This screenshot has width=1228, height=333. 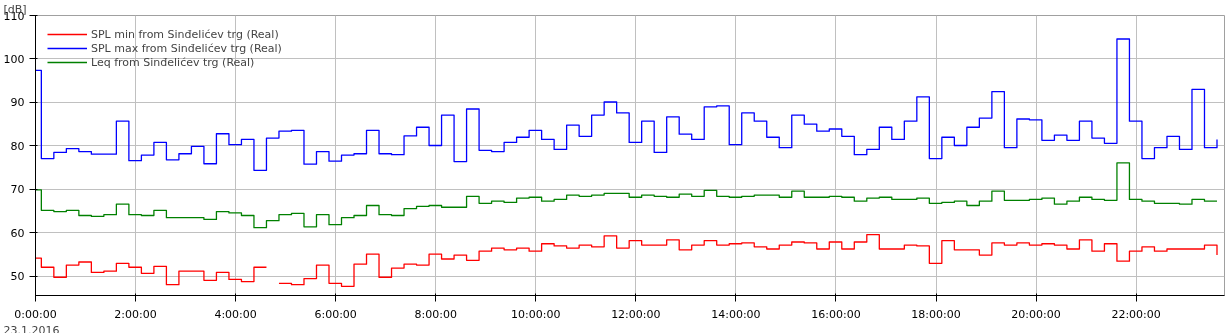 I want to click on y-tick-label: 50, so click(x=17, y=277).